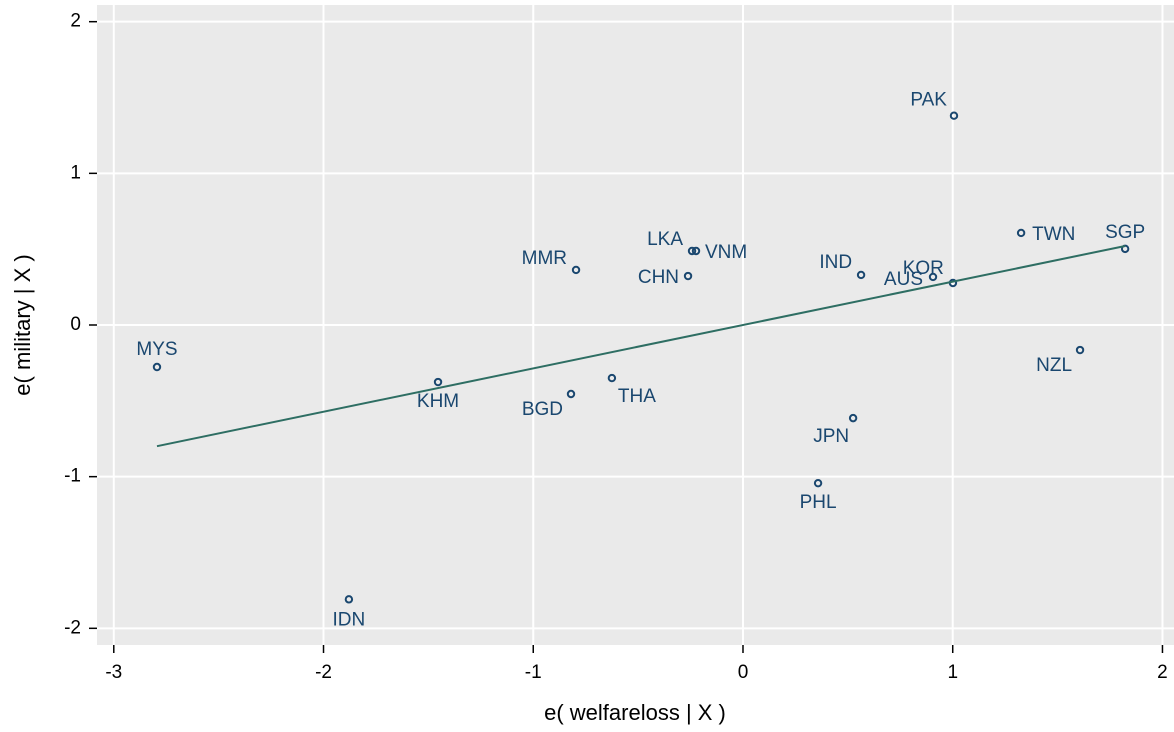 The height and width of the screenshot is (732, 1174). What do you see at coordinates (544, 258) in the screenshot?
I see `point-label: MMR` at bounding box center [544, 258].